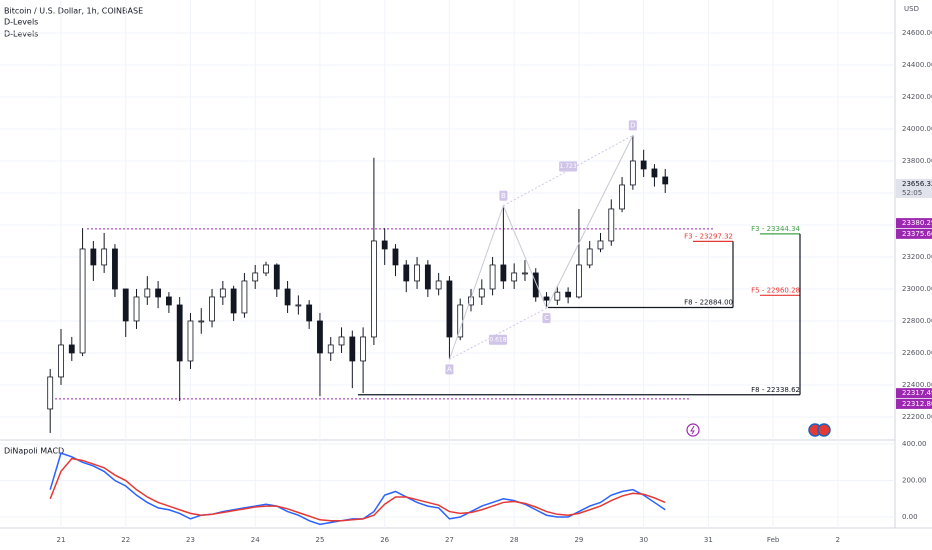 Image resolution: width=932 pixels, height=550 pixels. What do you see at coordinates (708, 236) in the screenshot?
I see `fib-label: F3 - 23297.32` at bounding box center [708, 236].